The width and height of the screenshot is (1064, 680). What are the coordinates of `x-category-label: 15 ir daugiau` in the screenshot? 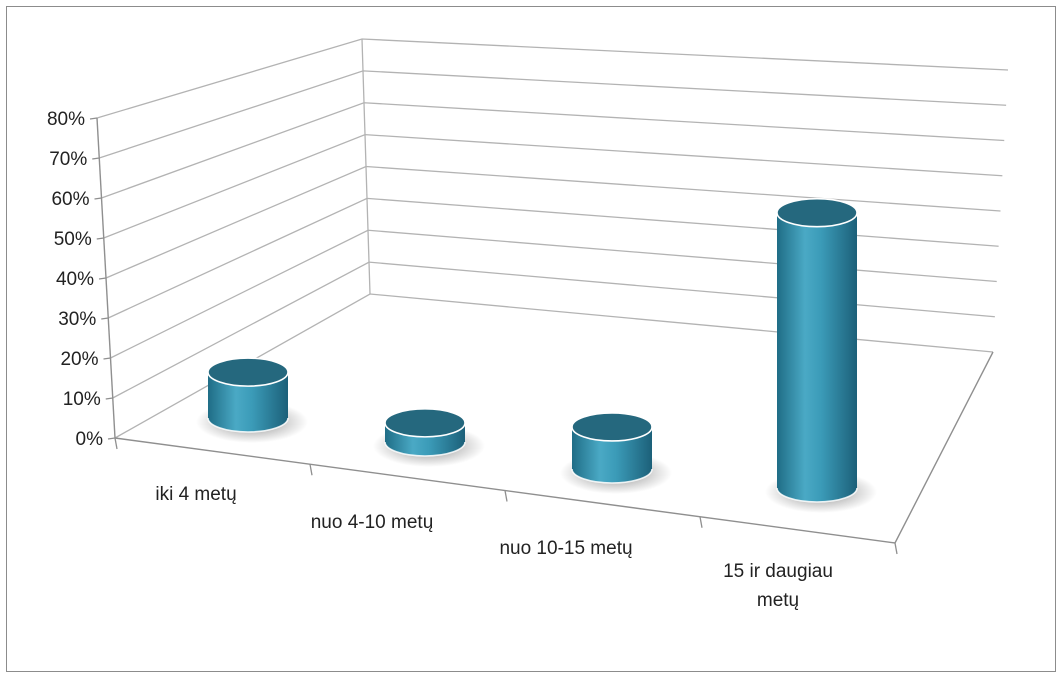 It's located at (778, 571).